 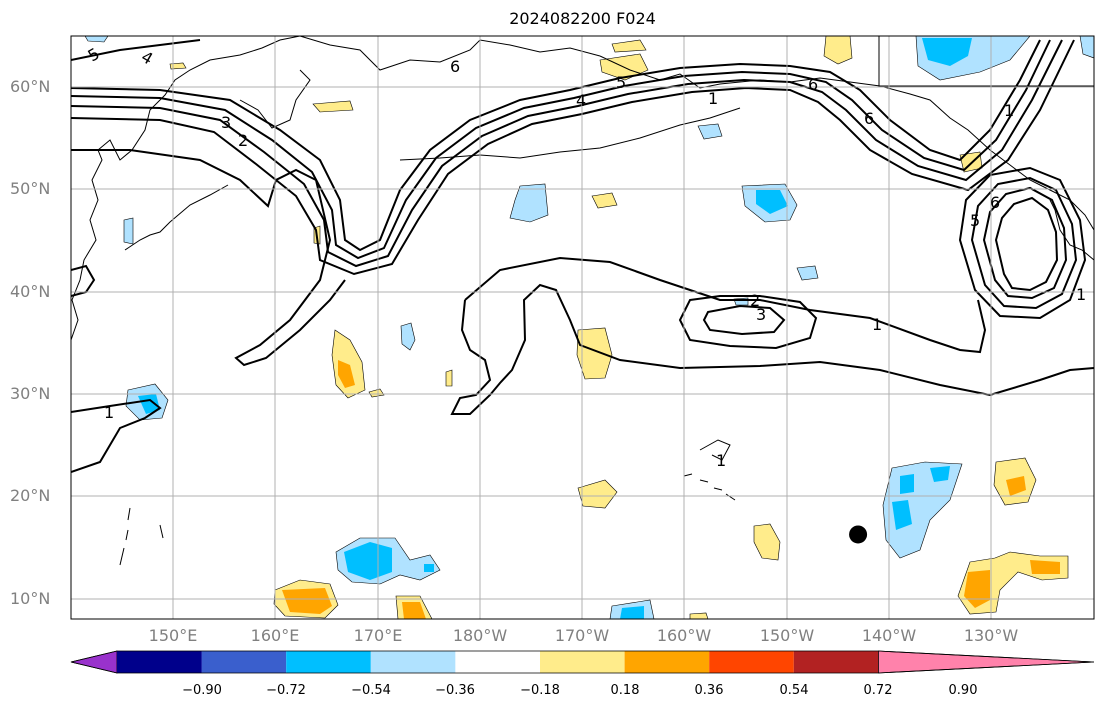 I want to click on colorbar-outline, so click(x=582, y=662).